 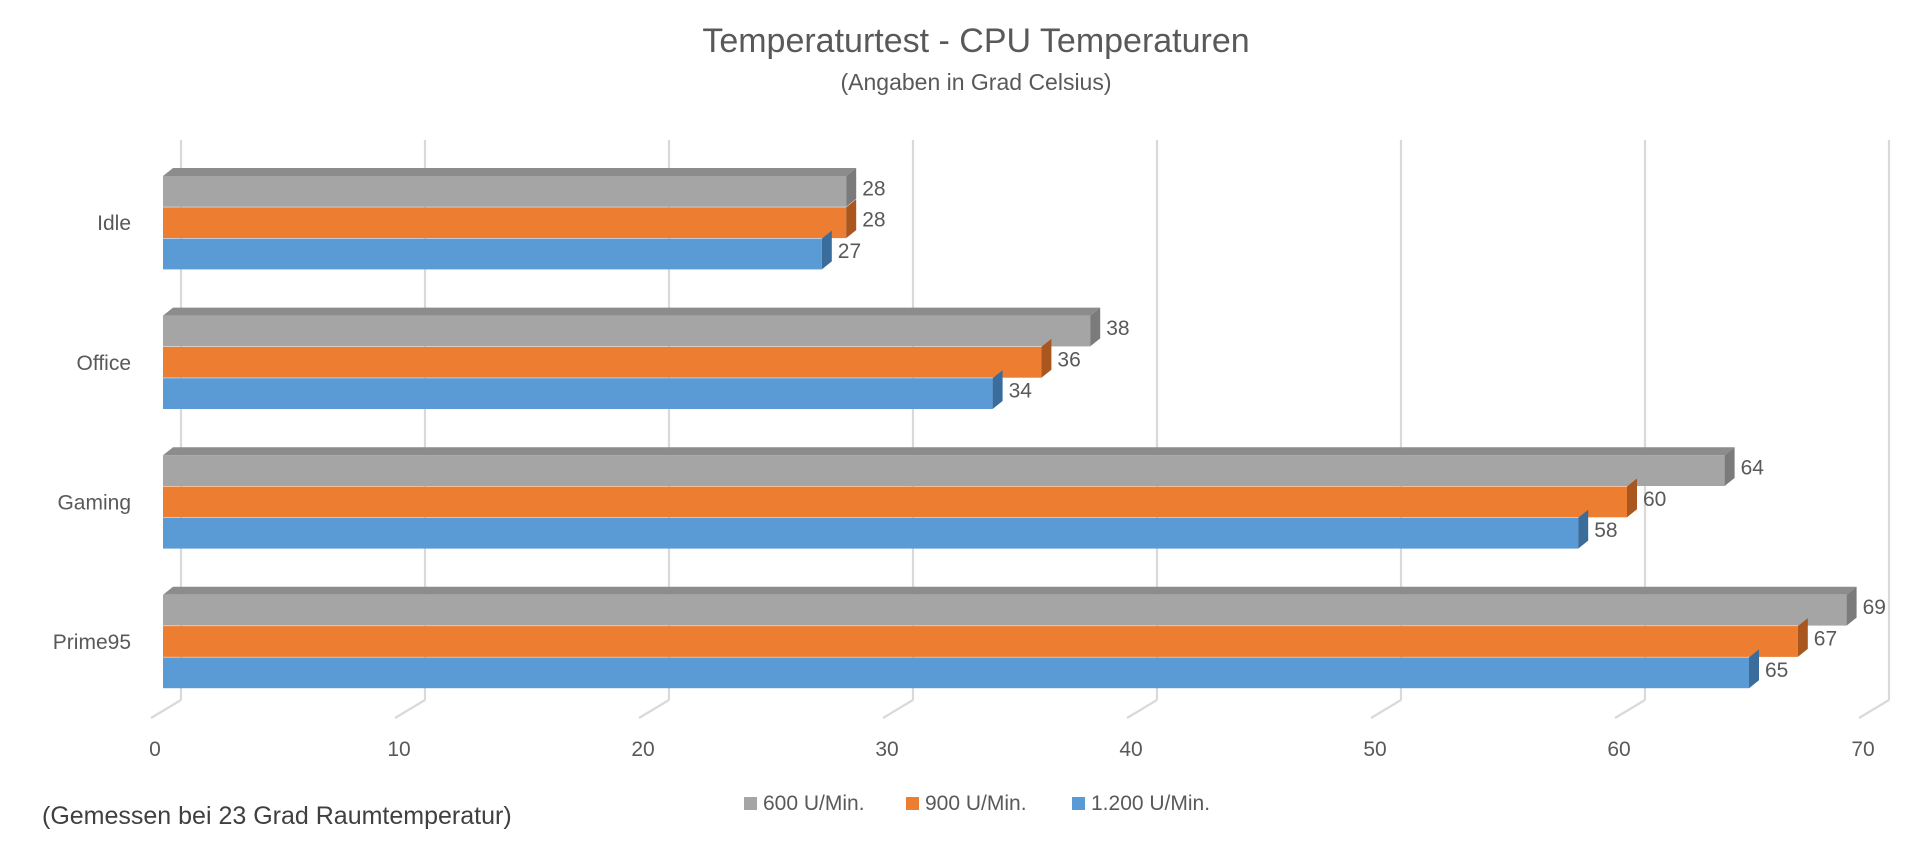 I want to click on category-label: Gaming, so click(x=94, y=502).